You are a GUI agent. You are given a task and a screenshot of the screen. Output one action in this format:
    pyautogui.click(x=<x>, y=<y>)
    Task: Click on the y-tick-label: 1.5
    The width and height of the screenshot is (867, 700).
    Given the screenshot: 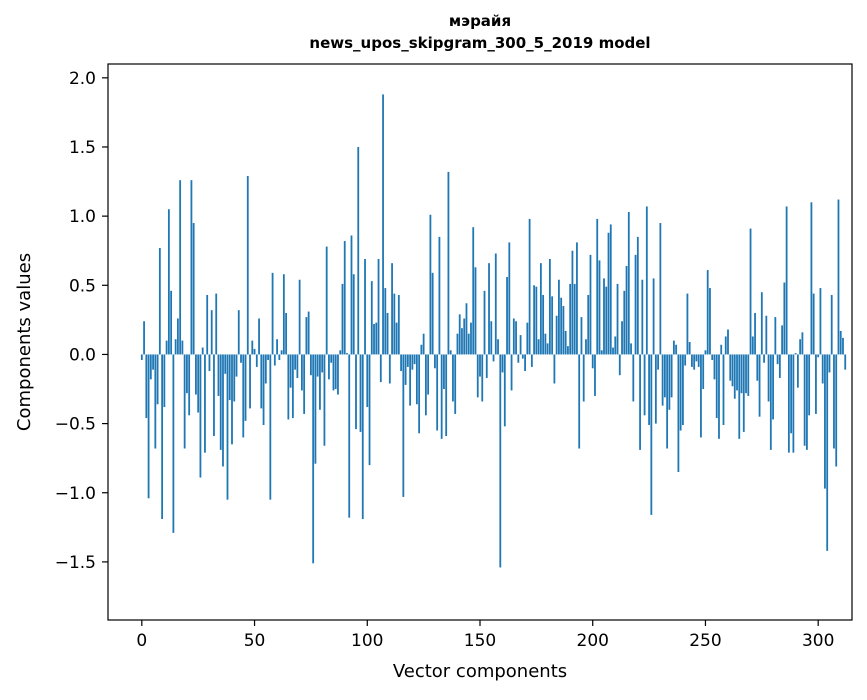 What is the action you would take?
    pyautogui.click(x=82, y=148)
    